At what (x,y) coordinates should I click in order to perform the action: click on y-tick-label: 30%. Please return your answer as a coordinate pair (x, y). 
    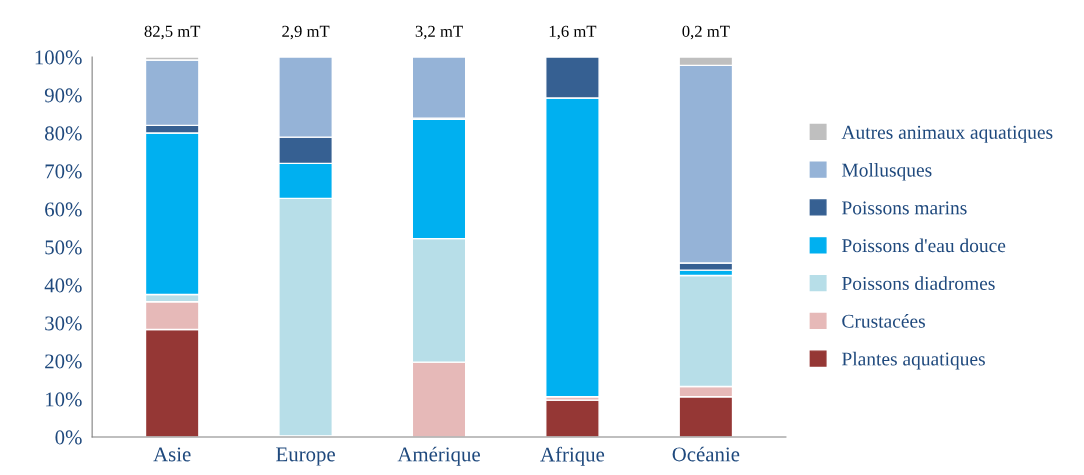
    Looking at the image, I should click on (63, 323).